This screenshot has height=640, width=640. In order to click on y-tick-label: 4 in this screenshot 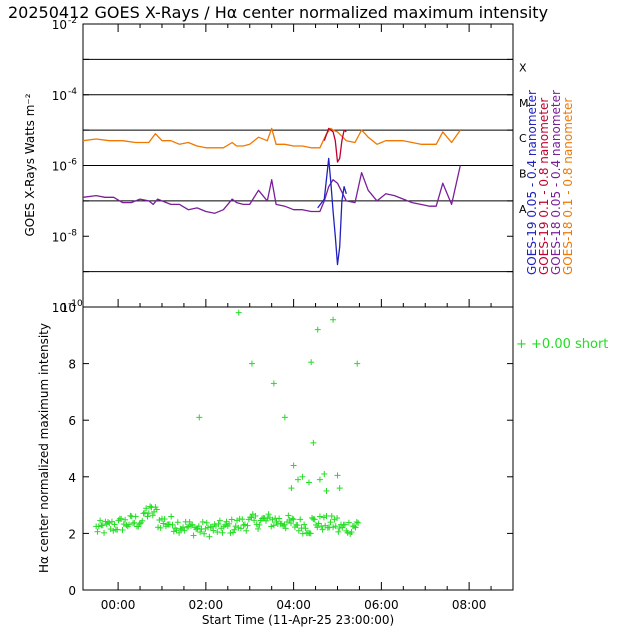, I will do `click(72, 478)`.